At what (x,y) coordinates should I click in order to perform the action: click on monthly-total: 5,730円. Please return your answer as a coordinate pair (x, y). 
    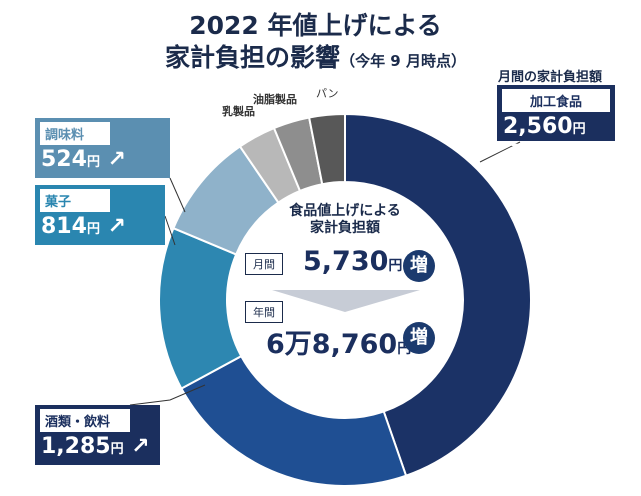
    Looking at the image, I should click on (352, 261).